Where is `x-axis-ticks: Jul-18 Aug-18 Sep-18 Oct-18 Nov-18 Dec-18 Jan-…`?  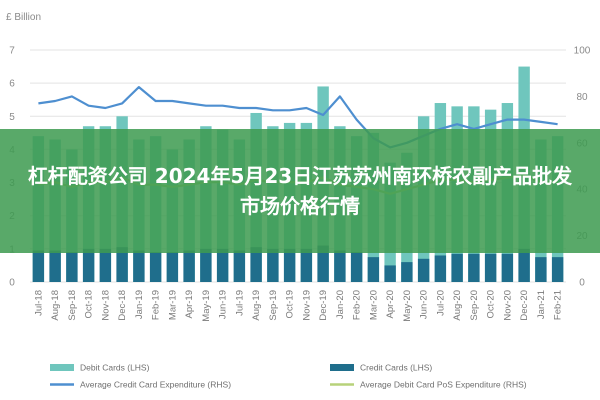
x-axis-ticks: Jul-18 Aug-18 Sep-18 Oct-18 Nov-18 Dec-18 Jan-… is located at coordinates (298, 306).